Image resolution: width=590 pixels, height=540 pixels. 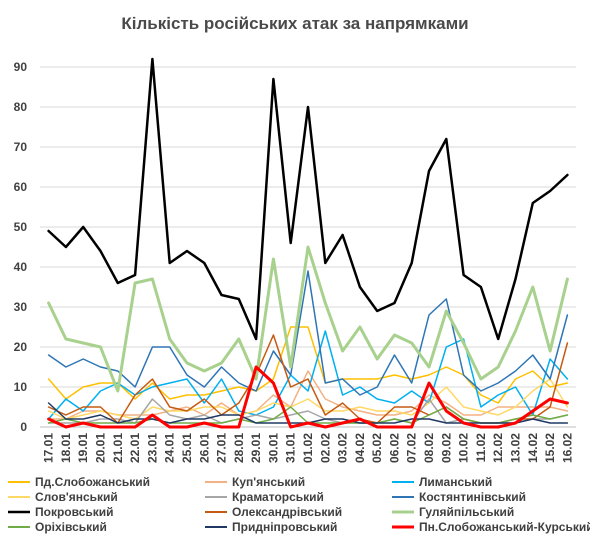 I want to click on x-tick-label: 12.02, so click(x=498, y=448).